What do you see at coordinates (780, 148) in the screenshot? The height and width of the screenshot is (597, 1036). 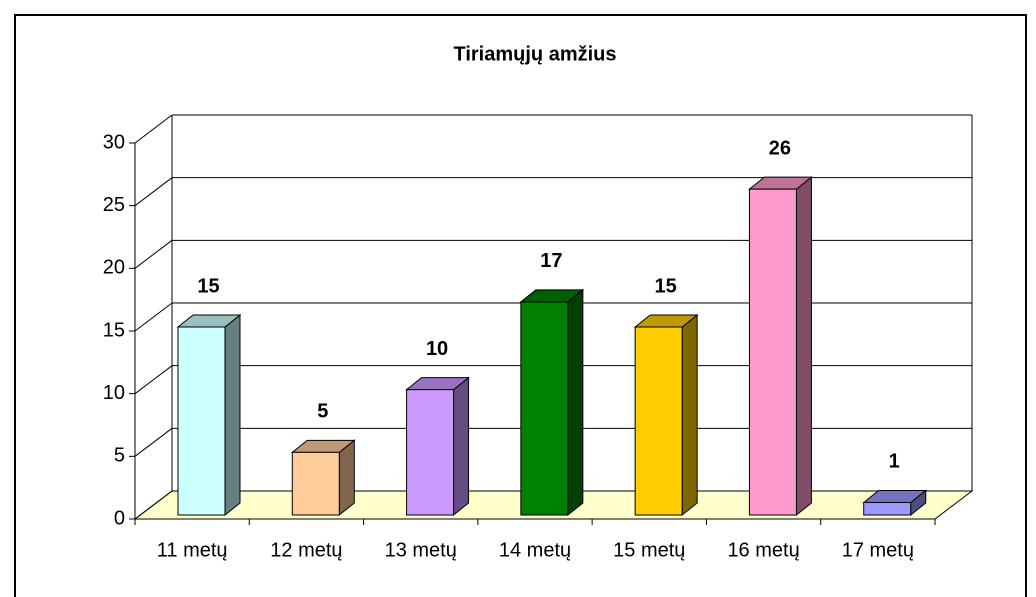 I see `value-label: 26` at bounding box center [780, 148].